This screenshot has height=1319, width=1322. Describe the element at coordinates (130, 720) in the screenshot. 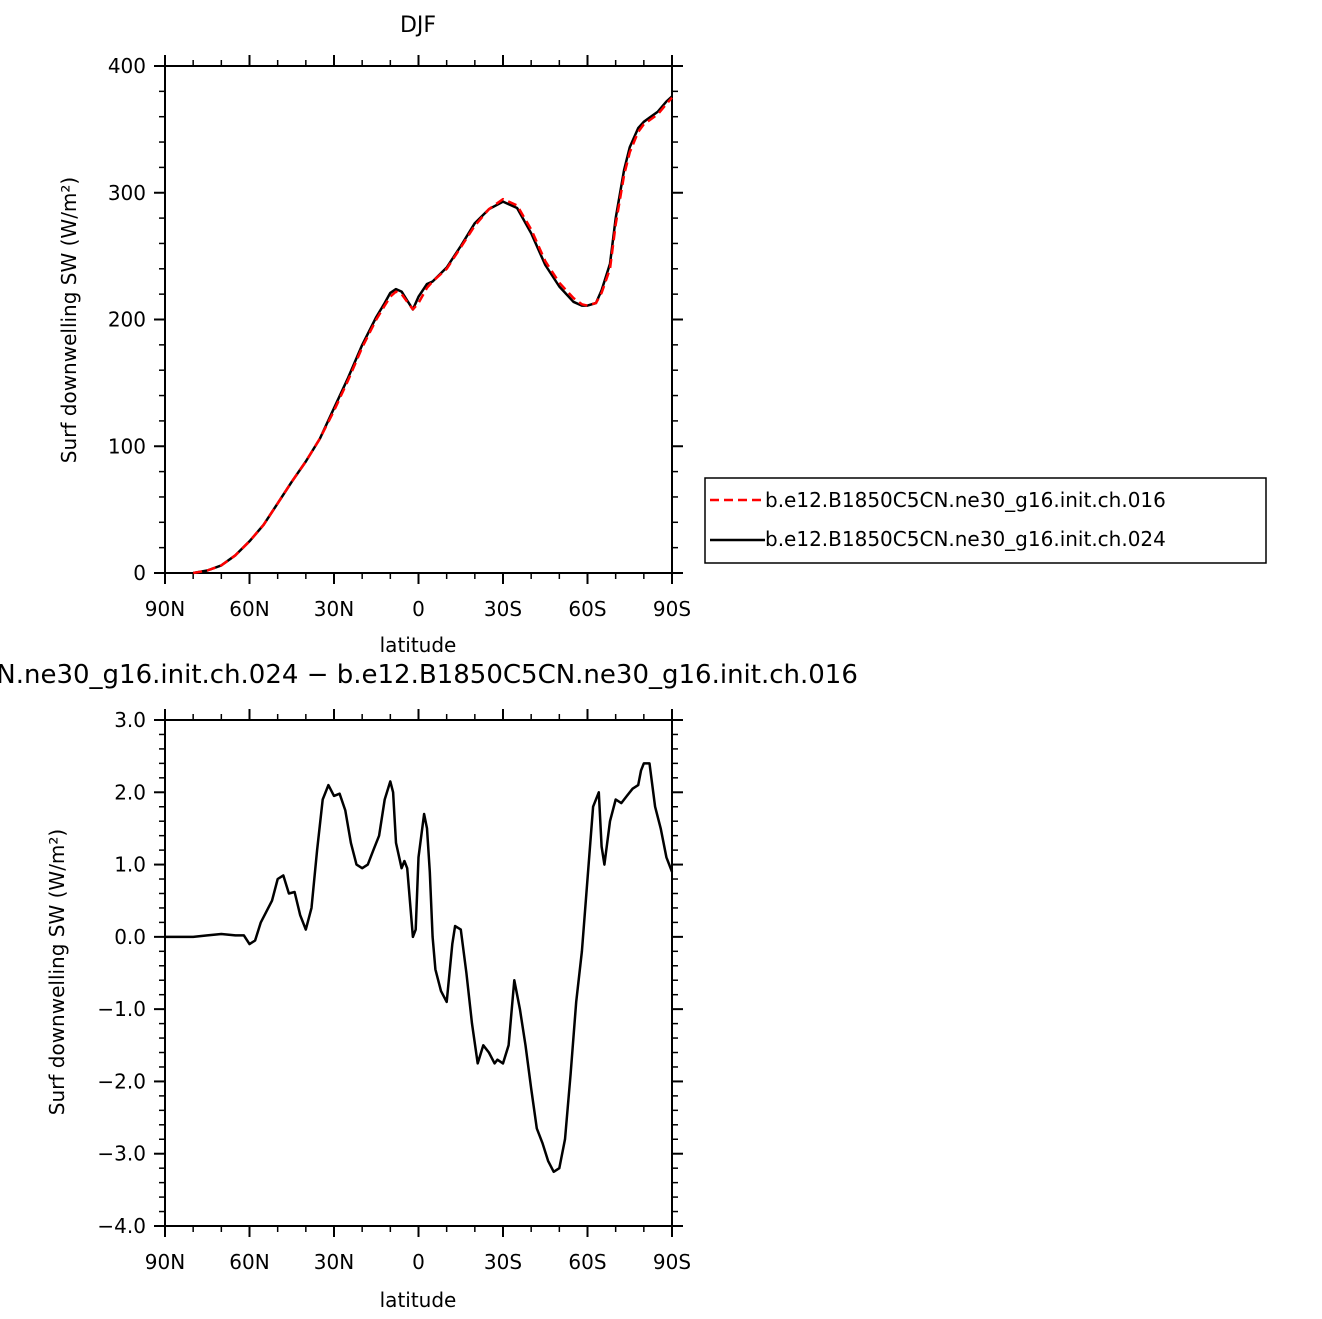

I see `y-tick-label: 3.0` at that location.